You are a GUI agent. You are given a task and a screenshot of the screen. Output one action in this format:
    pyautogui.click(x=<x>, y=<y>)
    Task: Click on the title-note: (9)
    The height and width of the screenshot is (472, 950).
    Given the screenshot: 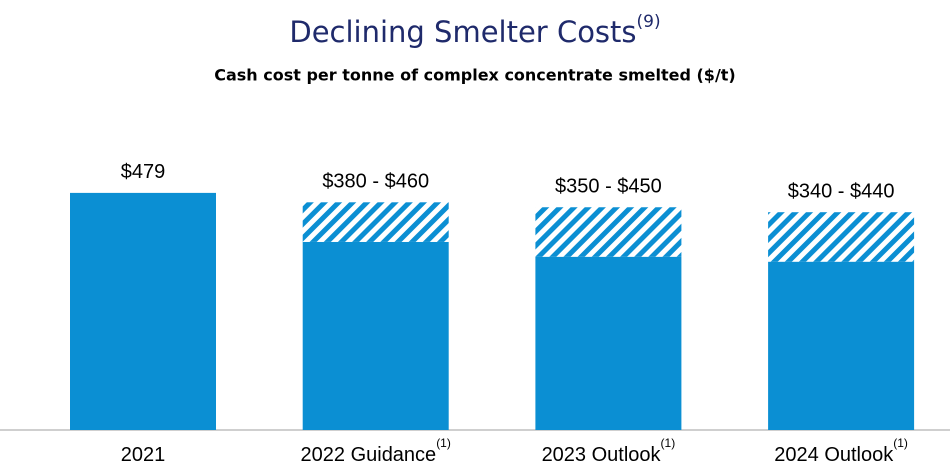 What is the action you would take?
    pyautogui.click(x=649, y=22)
    